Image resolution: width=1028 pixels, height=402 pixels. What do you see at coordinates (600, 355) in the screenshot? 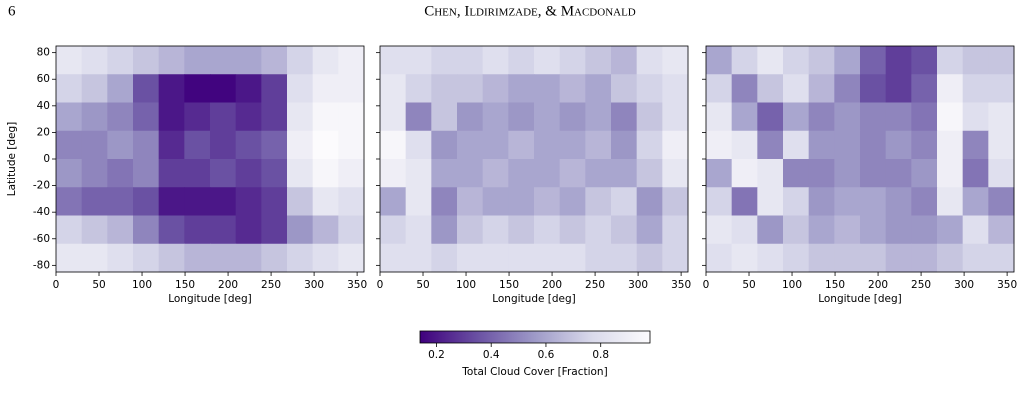
I see `colorbar-tick-label: 0.8` at bounding box center [600, 355].